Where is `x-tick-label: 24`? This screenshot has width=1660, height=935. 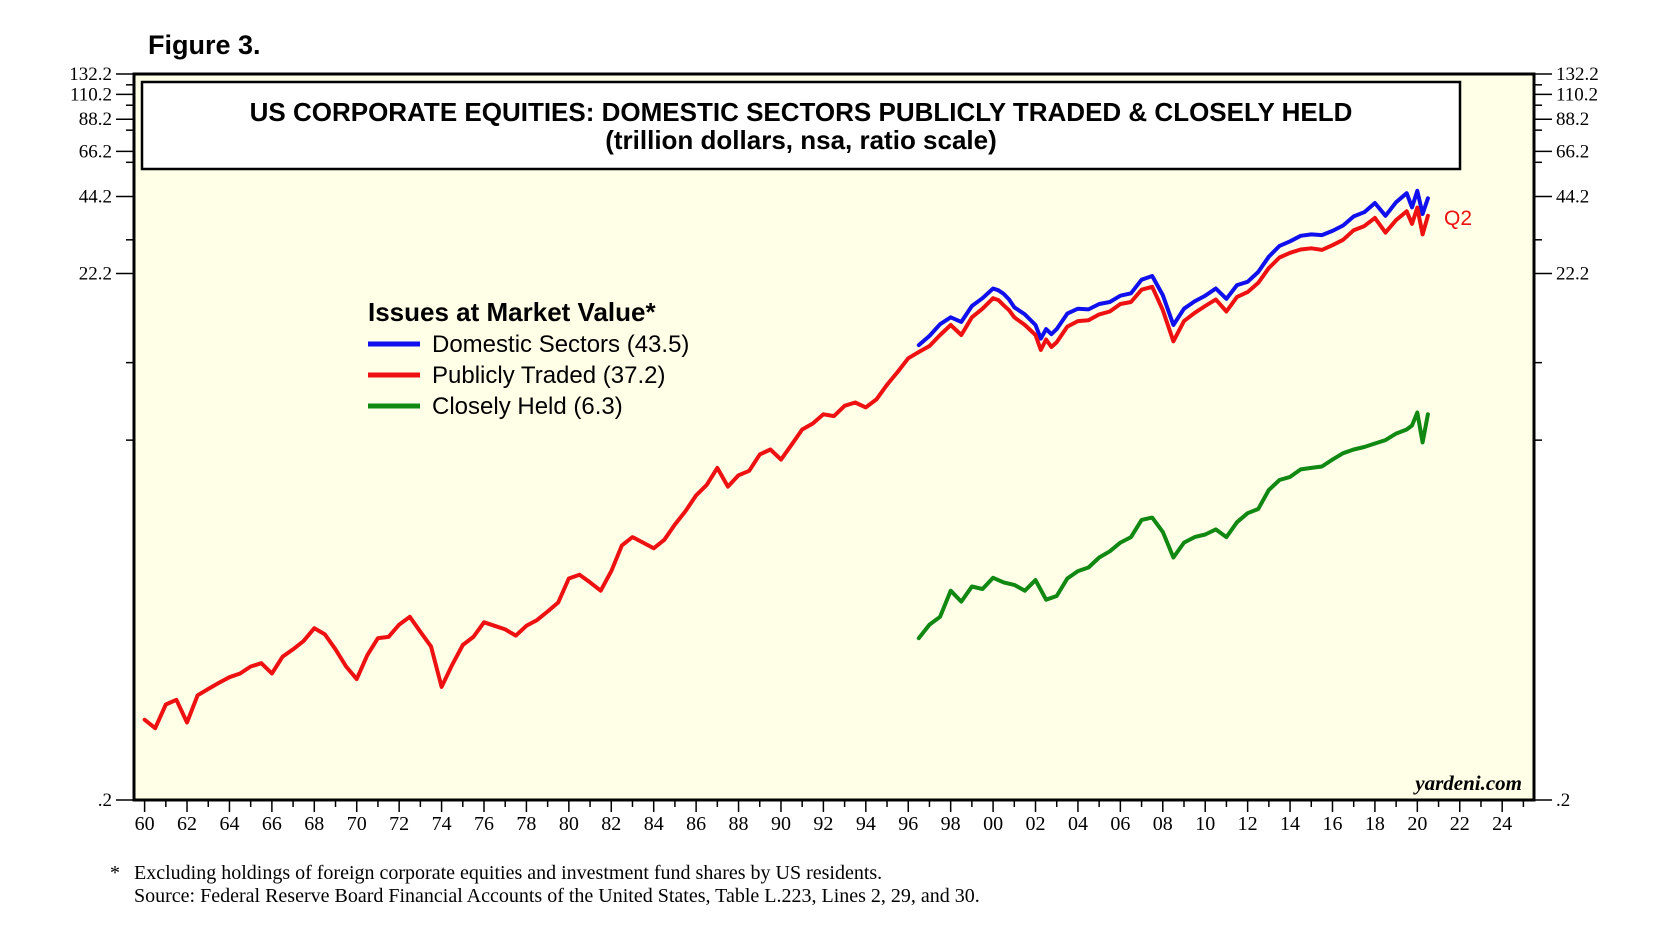
x-tick-label: 24 is located at coordinates (1502, 824).